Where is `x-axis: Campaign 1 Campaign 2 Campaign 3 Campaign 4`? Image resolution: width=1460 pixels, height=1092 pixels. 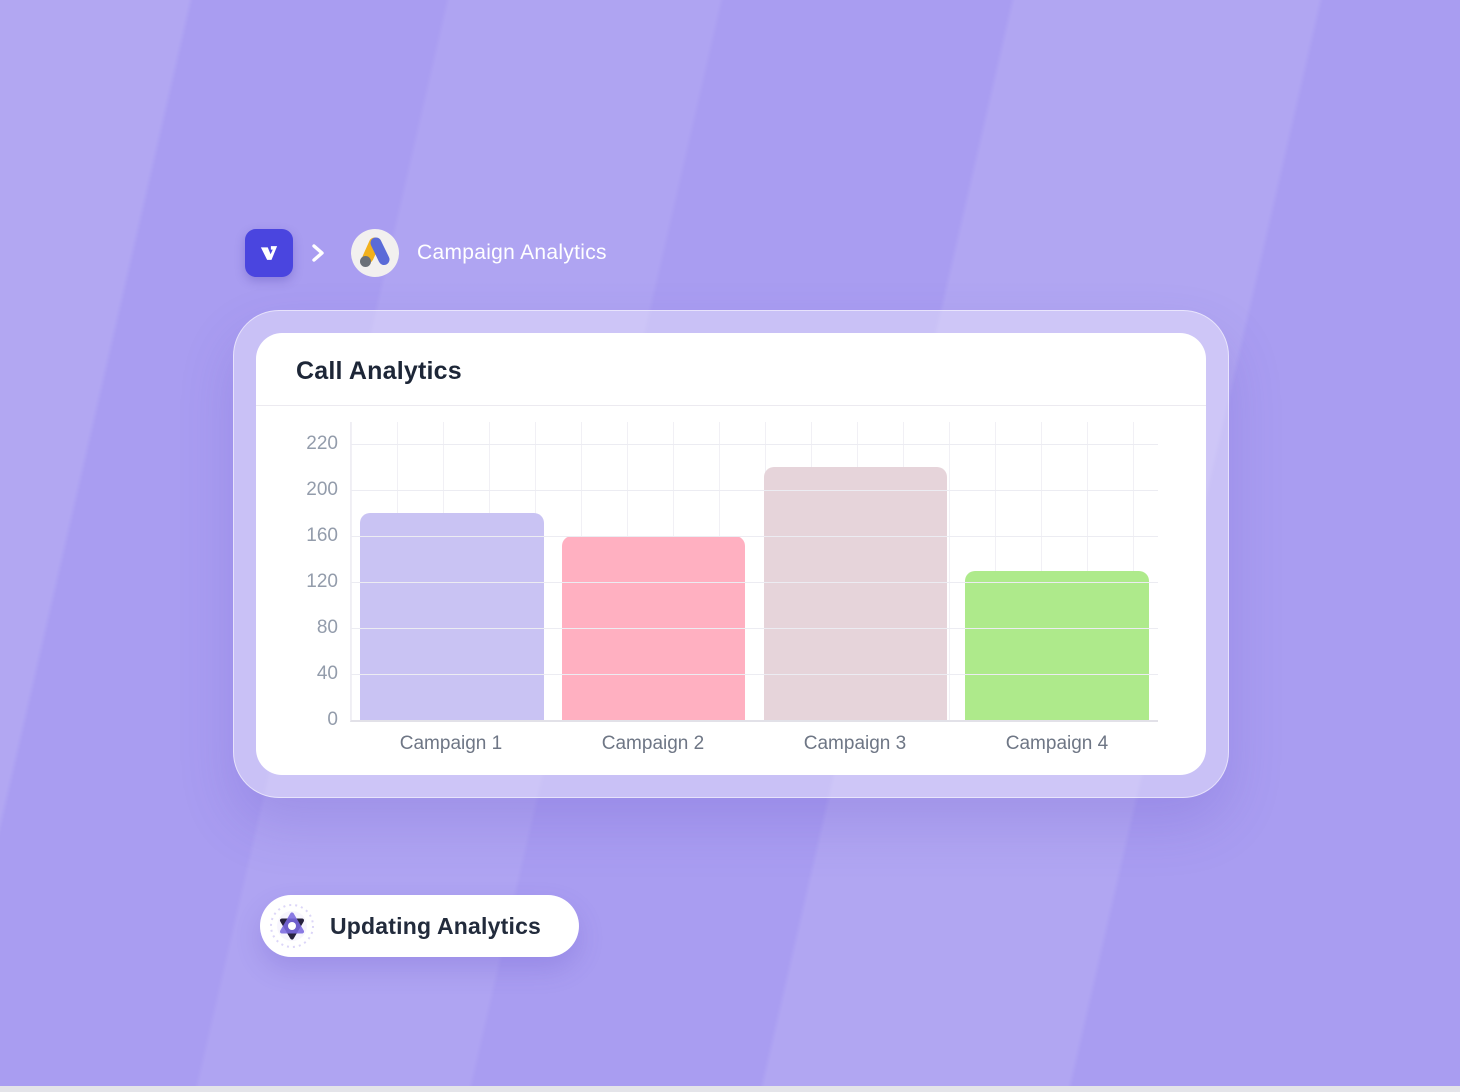
x-axis: Campaign 1 Campaign 2 Campaign 3 Campaign 4 is located at coordinates (754, 744).